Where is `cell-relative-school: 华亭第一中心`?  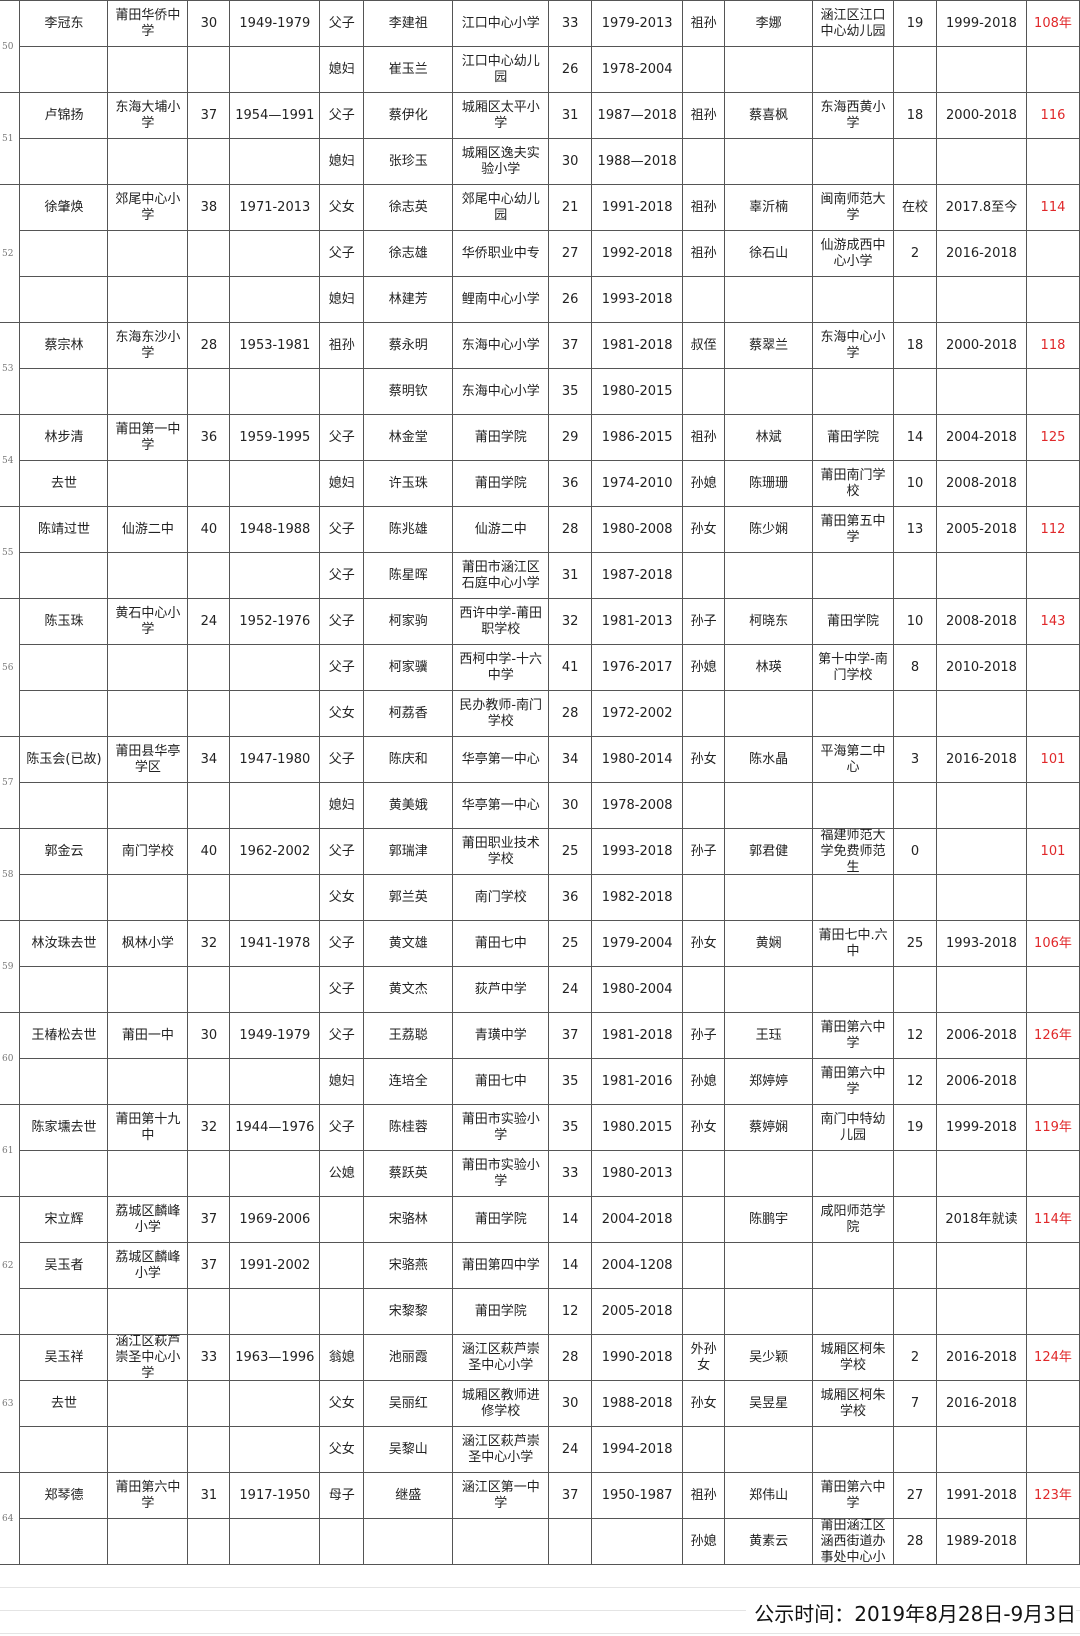 cell-relative-school: 华亭第一中心 is located at coordinates (501, 805).